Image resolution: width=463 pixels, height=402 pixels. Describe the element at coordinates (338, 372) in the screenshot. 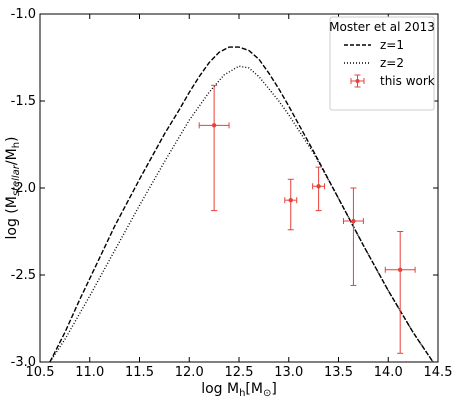

I see `x-tick-label: 13.5` at that location.